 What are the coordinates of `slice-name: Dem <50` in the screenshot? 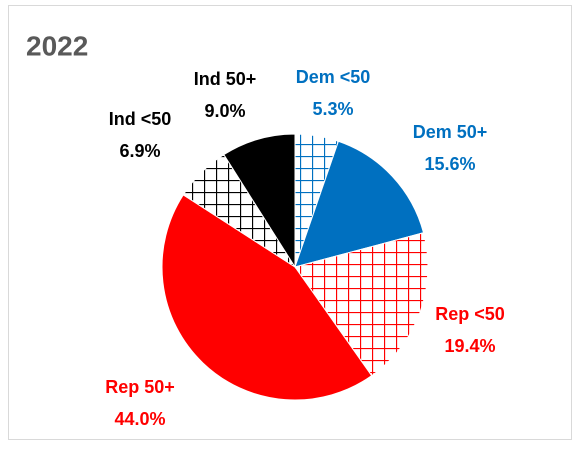 It's located at (333, 77).